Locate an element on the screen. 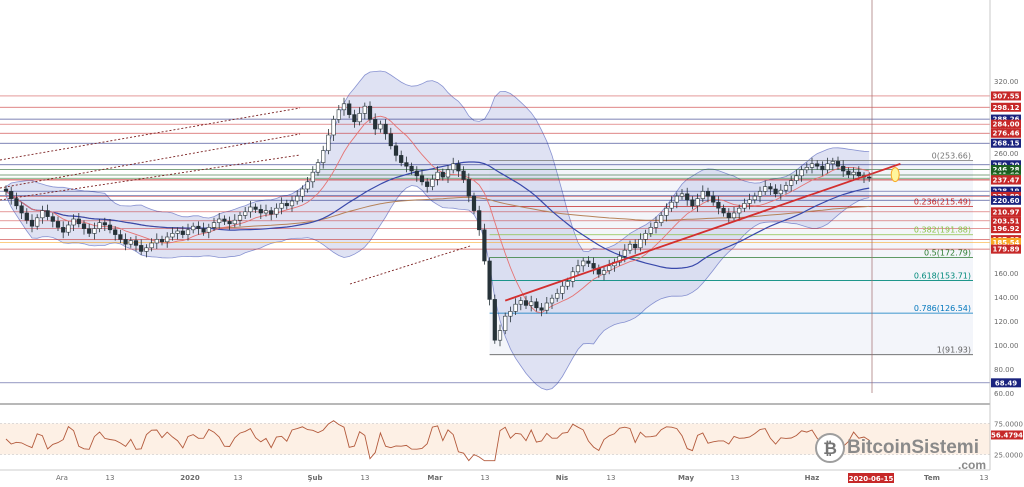  price-tag-label: 220.60 is located at coordinates (1005, 201).